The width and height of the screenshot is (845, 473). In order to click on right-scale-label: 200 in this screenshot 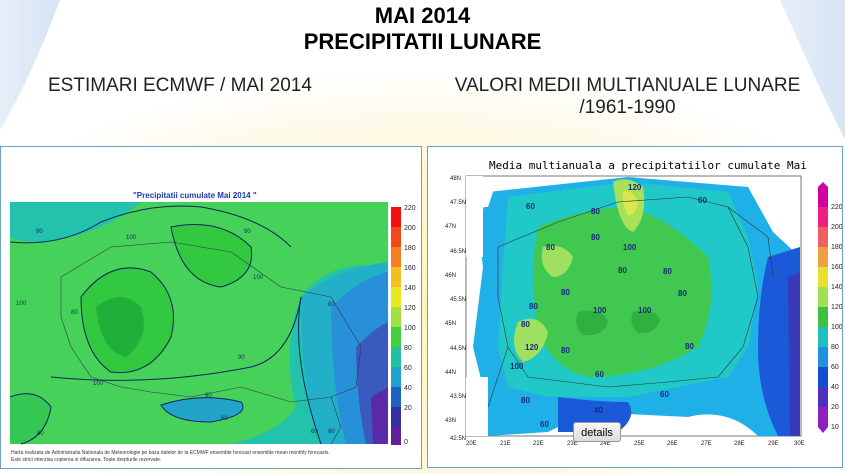, I will do `click(836, 227)`.